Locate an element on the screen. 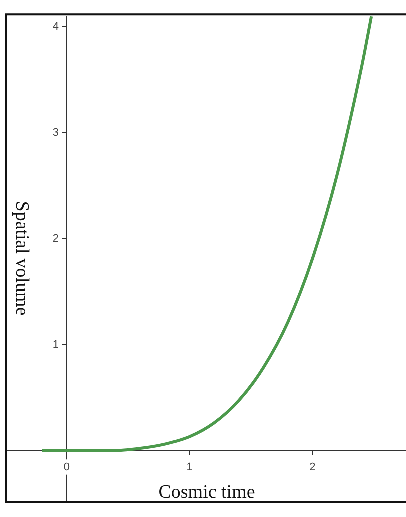  x-tick-label: 0 is located at coordinates (67, 467).